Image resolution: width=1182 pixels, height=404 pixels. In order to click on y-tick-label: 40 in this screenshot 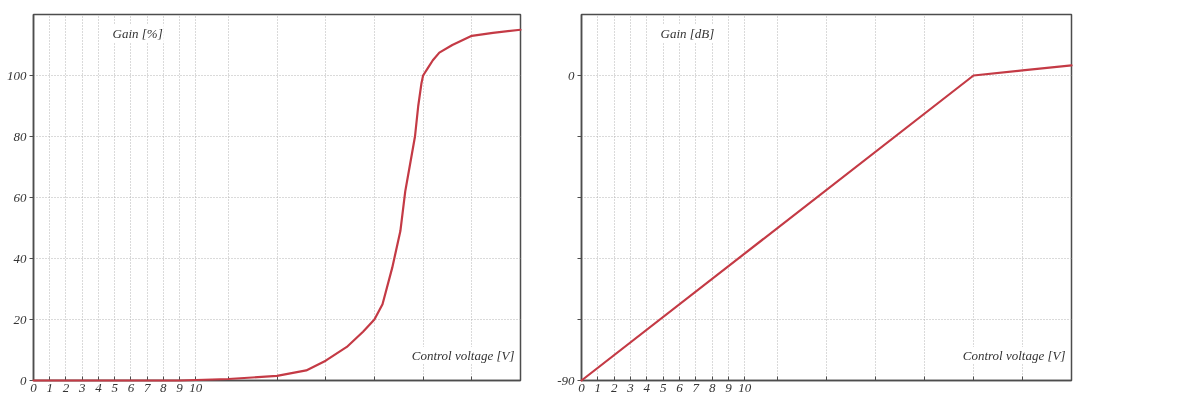, I will do `click(20, 258)`.